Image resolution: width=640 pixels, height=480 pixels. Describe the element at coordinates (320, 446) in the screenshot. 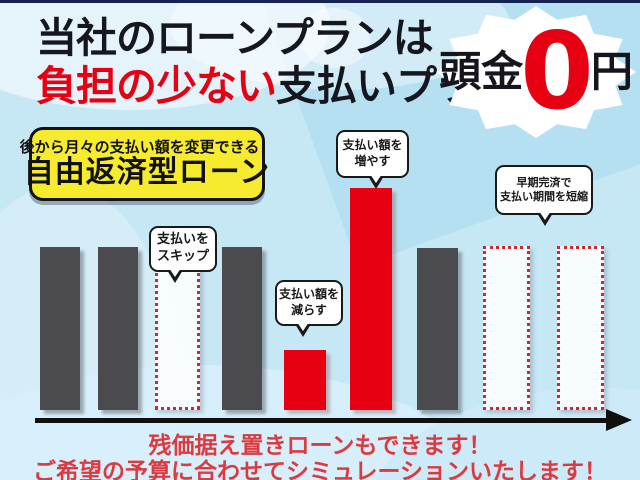

I see `footer-residual-loan-text: 残価据え置きローンもできます！` at that location.